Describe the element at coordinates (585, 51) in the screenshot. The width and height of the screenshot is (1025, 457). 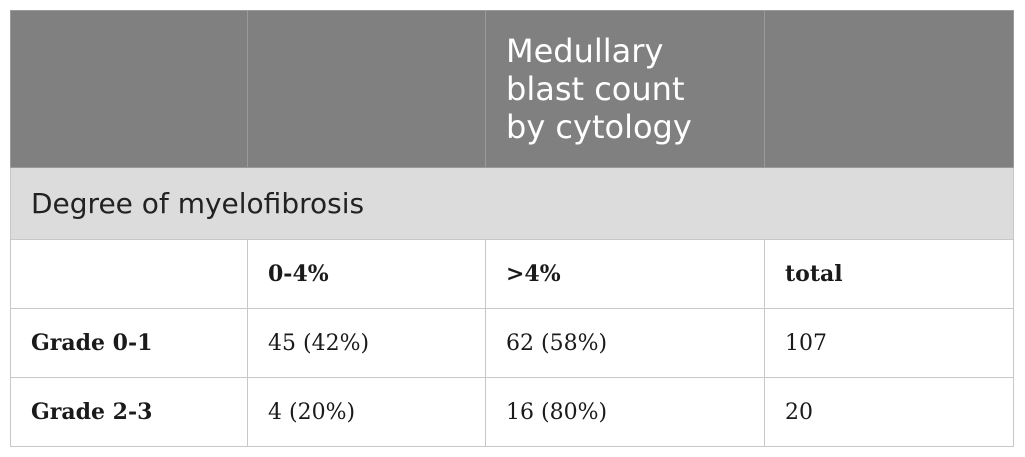
I see `header-line: Medullary` at that location.